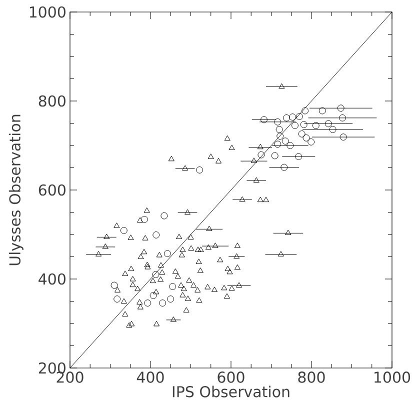 Image resolution: width=414 pixels, height=418 pixels. Describe the element at coordinates (150, 377) in the screenshot. I see `x-tick-label: 400` at that location.